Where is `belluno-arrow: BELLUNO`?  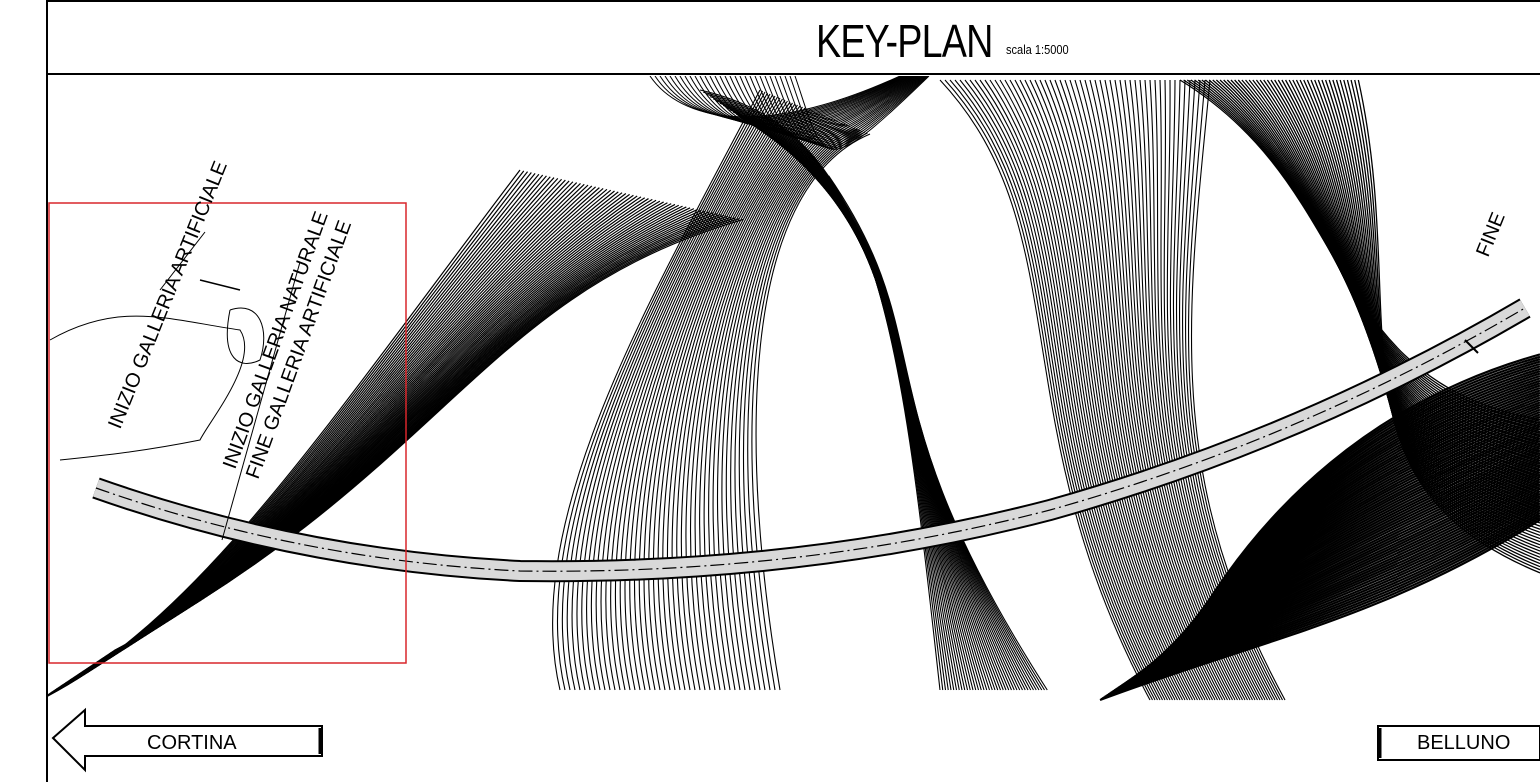
belluno-arrow: BELLUNO is located at coordinates (1458, 743).